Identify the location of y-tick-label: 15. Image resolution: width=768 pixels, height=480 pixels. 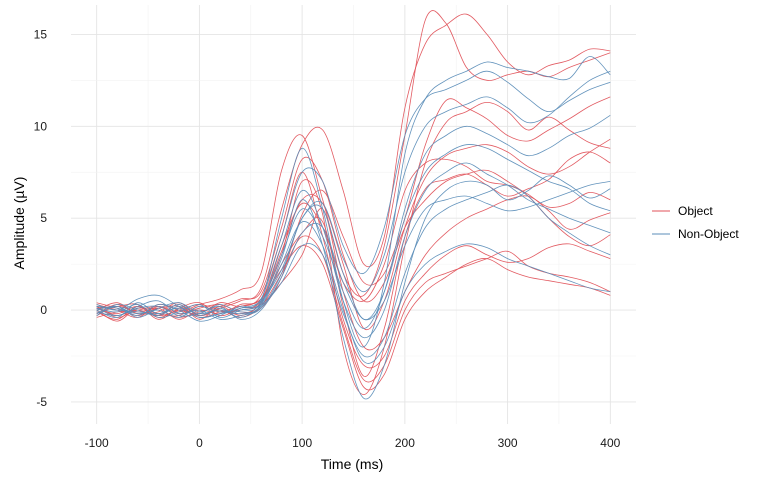
(41, 34).